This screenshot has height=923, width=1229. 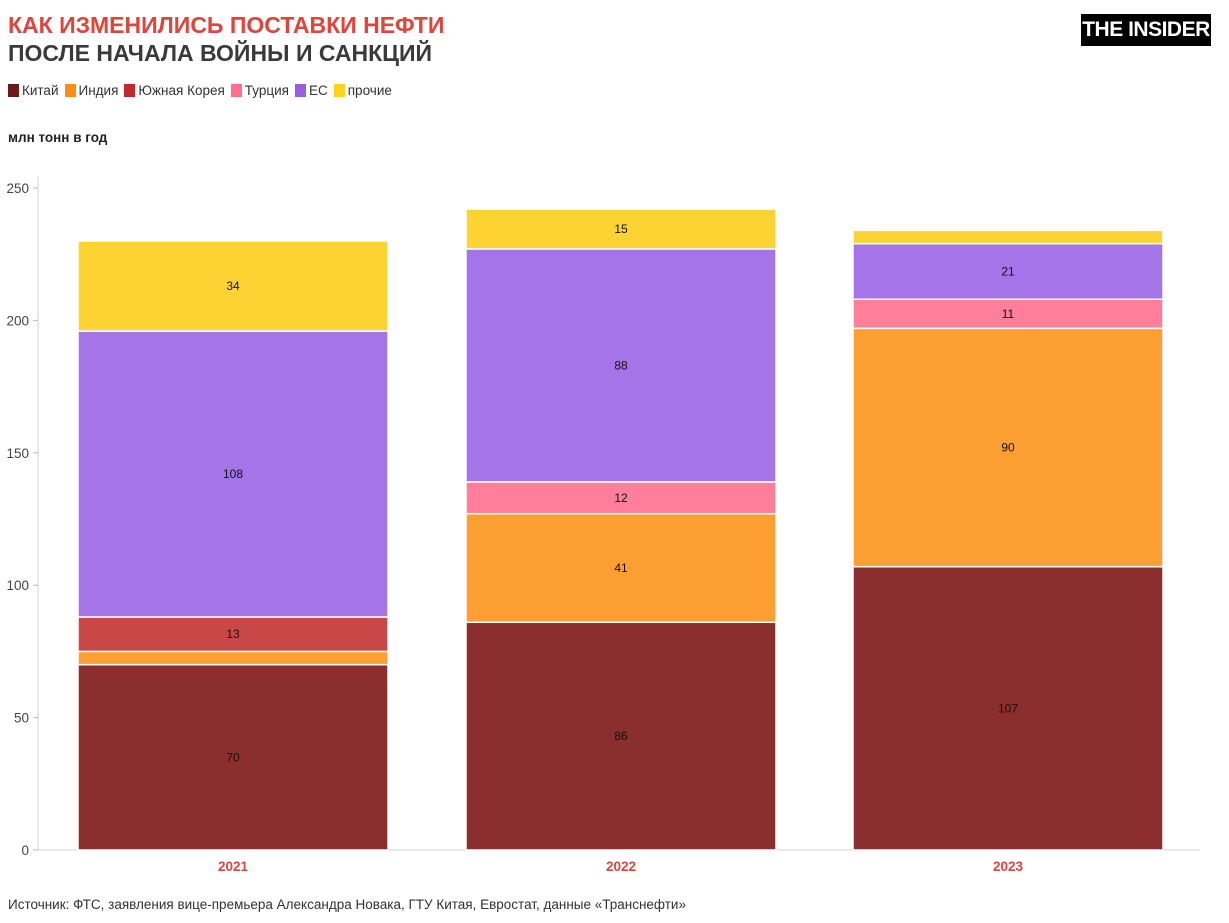 I want to click on y-tick-label: 100, so click(x=17, y=585).